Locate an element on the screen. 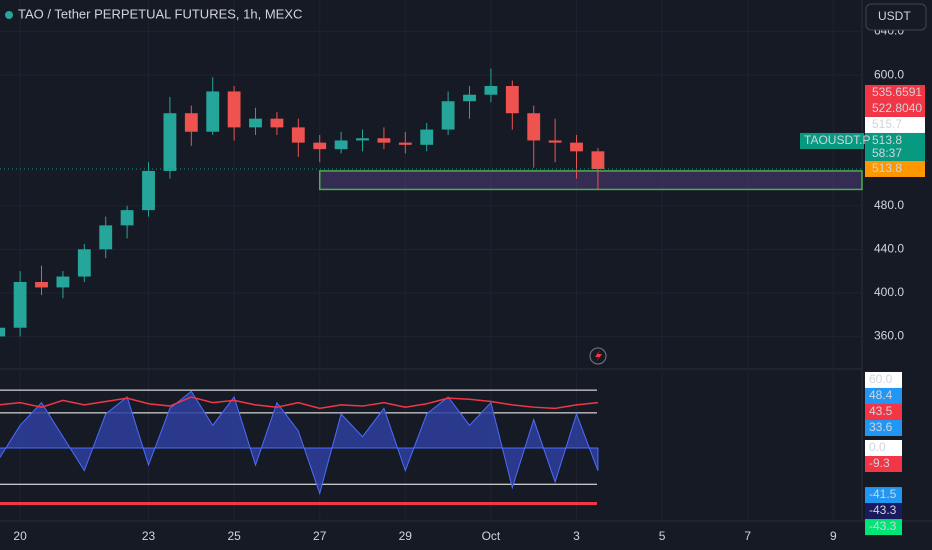  price-tag-label: 515.7 is located at coordinates (887, 124).